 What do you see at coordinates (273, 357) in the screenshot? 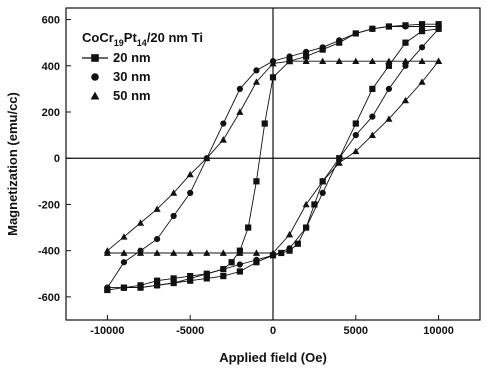
I see `x-axis-title: Applied field (Oe)` at bounding box center [273, 357].